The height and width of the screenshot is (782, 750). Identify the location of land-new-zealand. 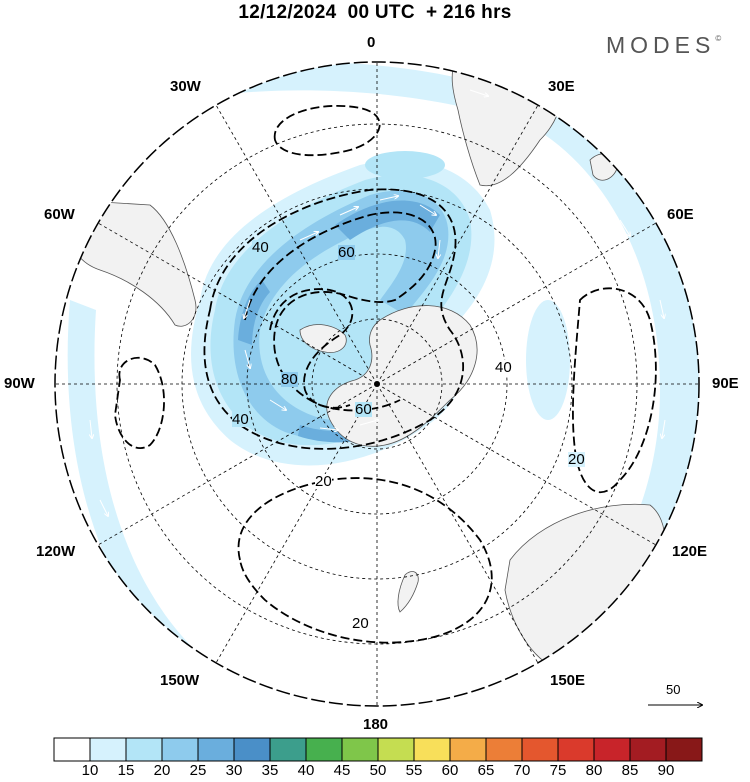
(408, 592).